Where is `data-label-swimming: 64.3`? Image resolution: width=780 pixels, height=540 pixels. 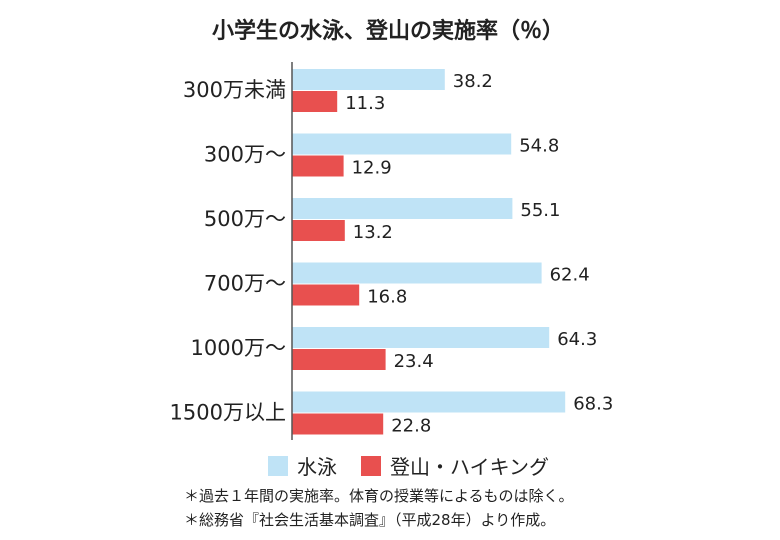
data-label-swimming: 64.3 is located at coordinates (577, 339).